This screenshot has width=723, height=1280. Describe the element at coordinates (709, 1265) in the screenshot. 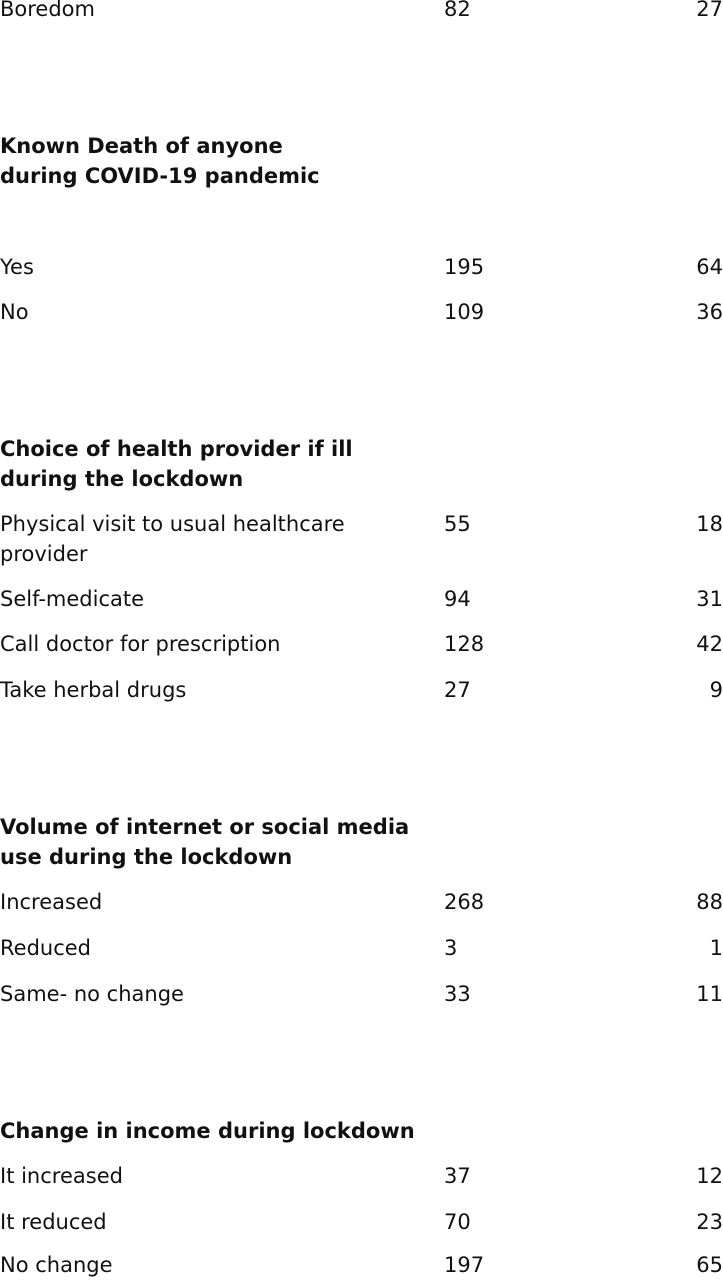

I see `row-pct-income-no-change: 65` at that location.